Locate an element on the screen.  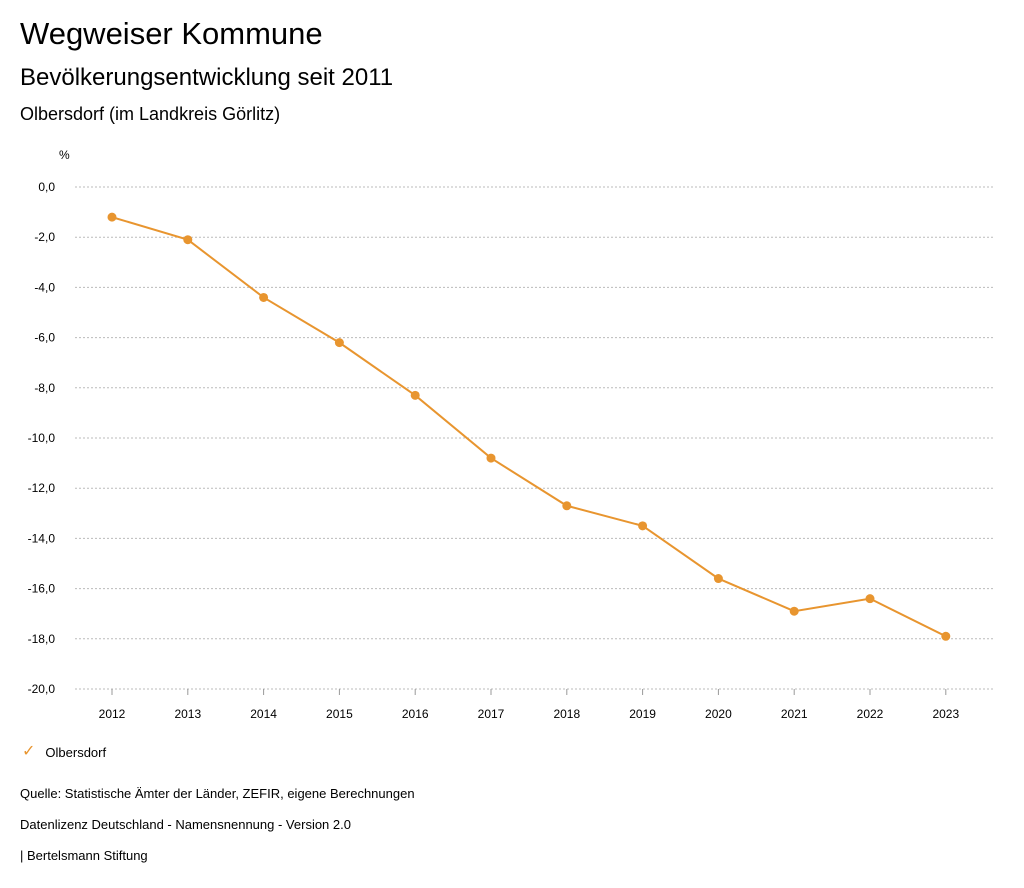
y-tick-label: -2,0 is located at coordinates (44, 237).